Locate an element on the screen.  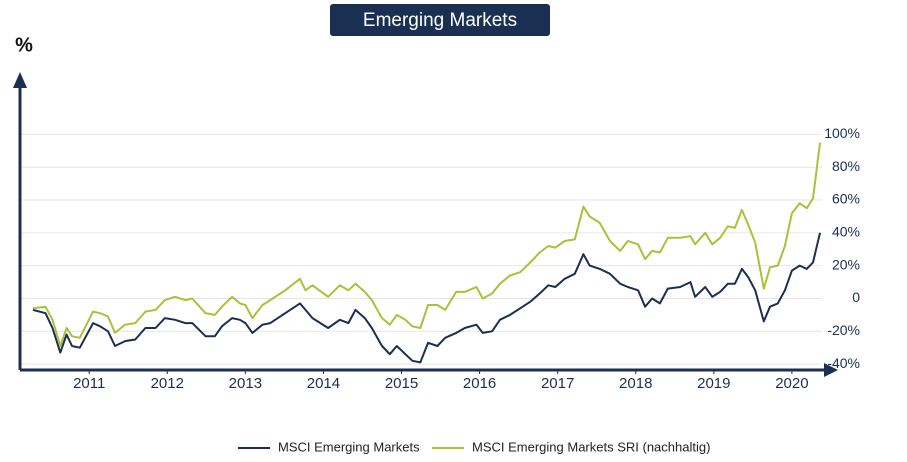
x-tick-label: 2017 is located at coordinates (557, 383).